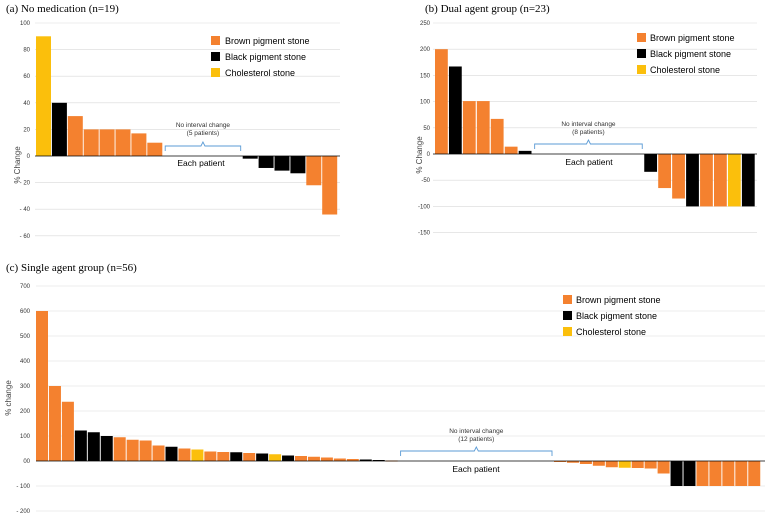  What do you see at coordinates (25, 337) in the screenshot?
I see `y-tick-label: 500` at bounding box center [25, 337].